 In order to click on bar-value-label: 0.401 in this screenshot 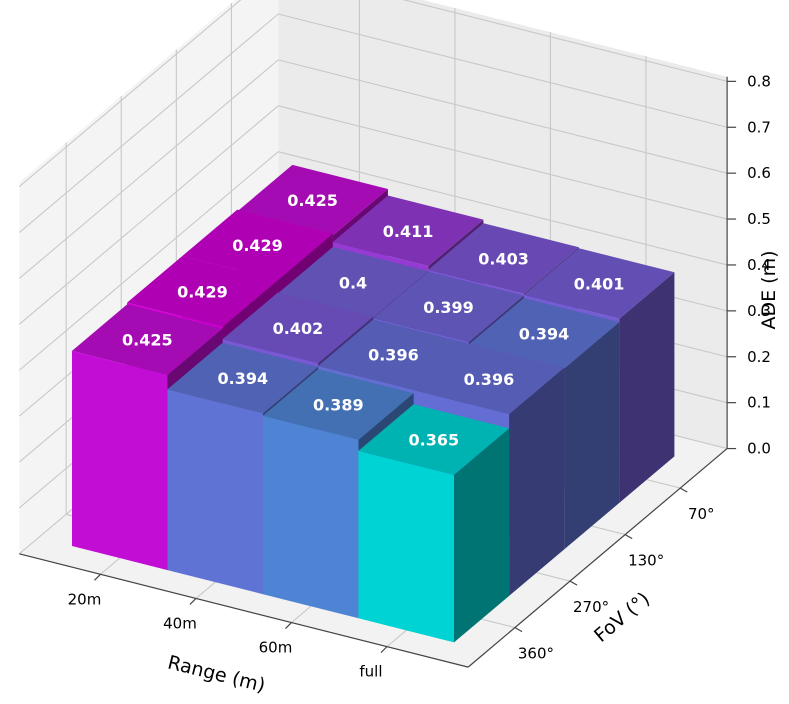, I will do `click(599, 284)`.